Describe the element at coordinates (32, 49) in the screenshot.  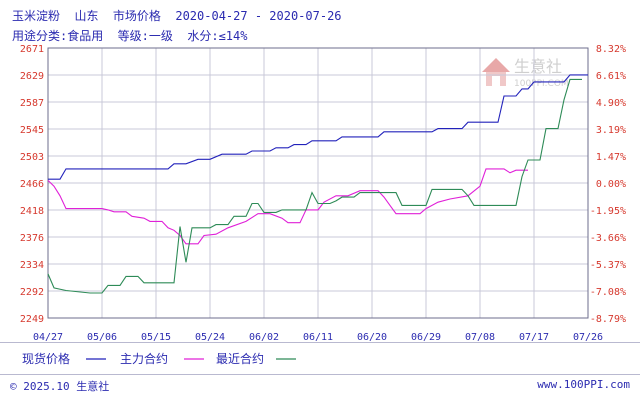
I see `y-tick-label: 2671` at that location.